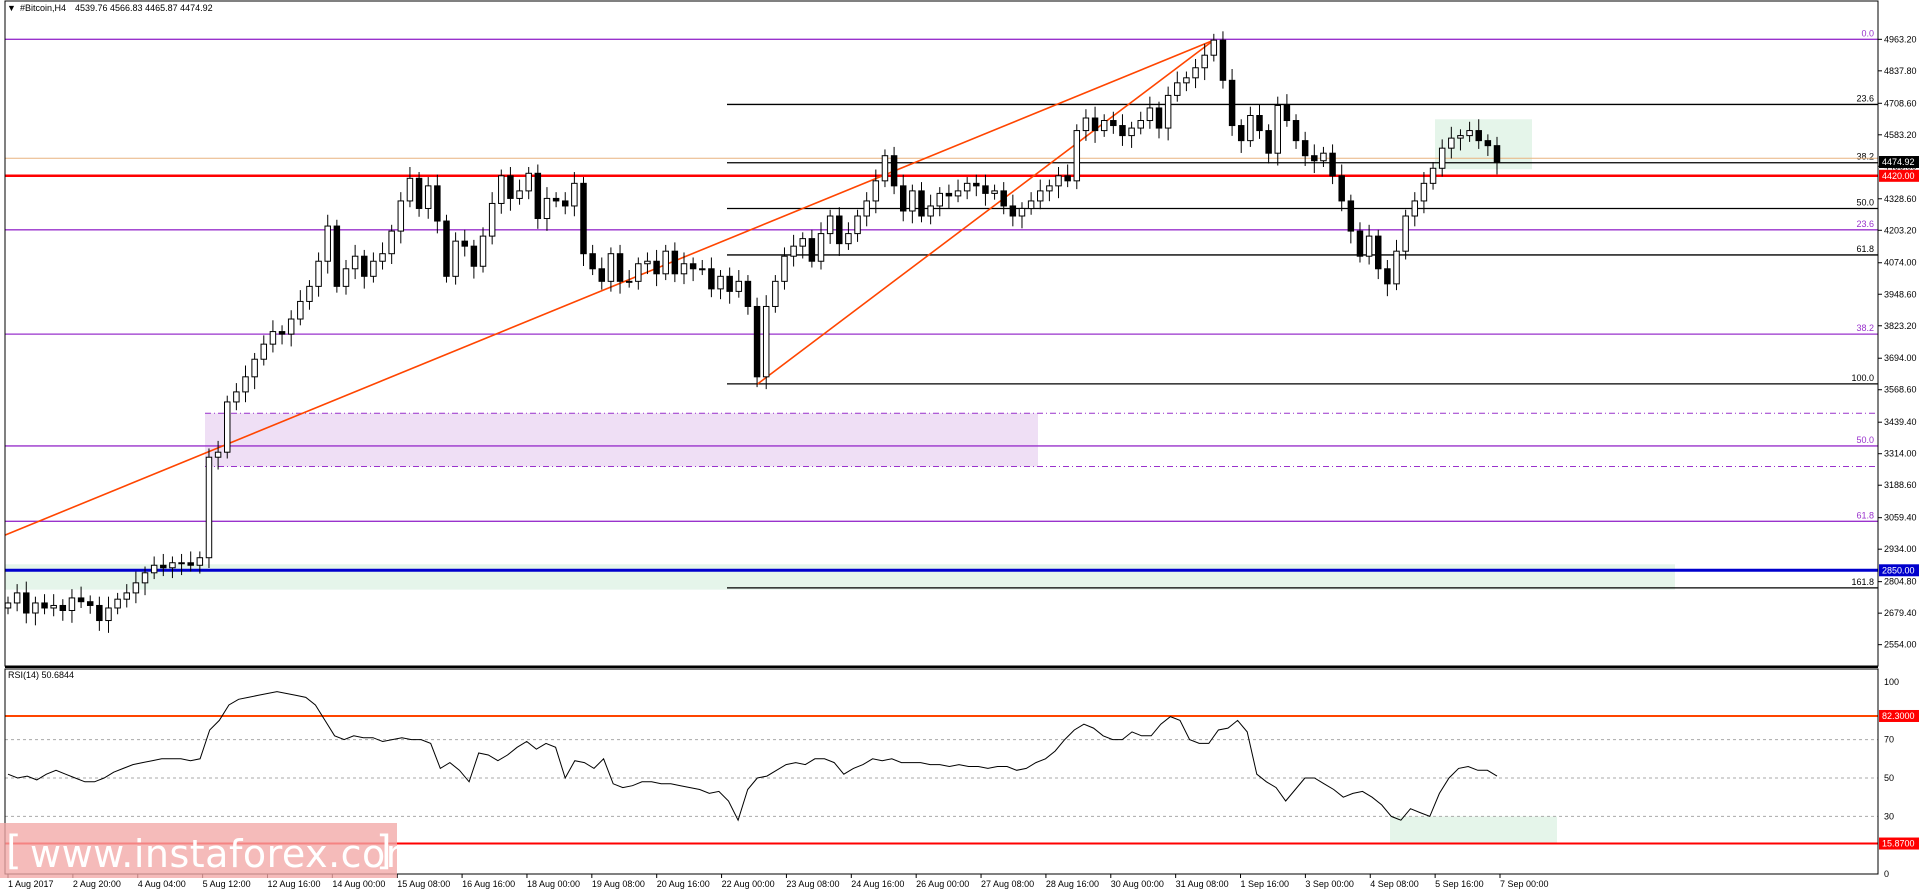 The height and width of the screenshot is (892, 1920). What do you see at coordinates (1394, 884) in the screenshot?
I see `time-tick-label: 4 Sep 08:00` at bounding box center [1394, 884].